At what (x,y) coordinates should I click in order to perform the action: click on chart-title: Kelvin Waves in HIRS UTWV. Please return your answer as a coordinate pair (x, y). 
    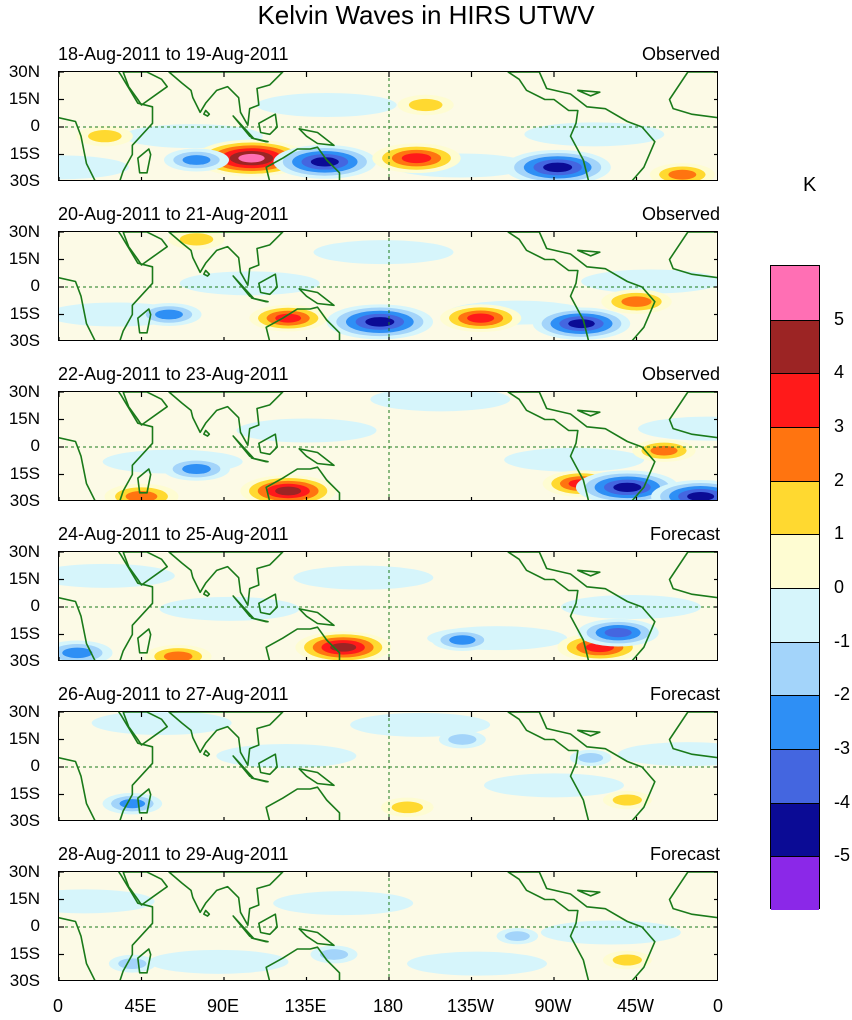
    Looking at the image, I should click on (426, 15).